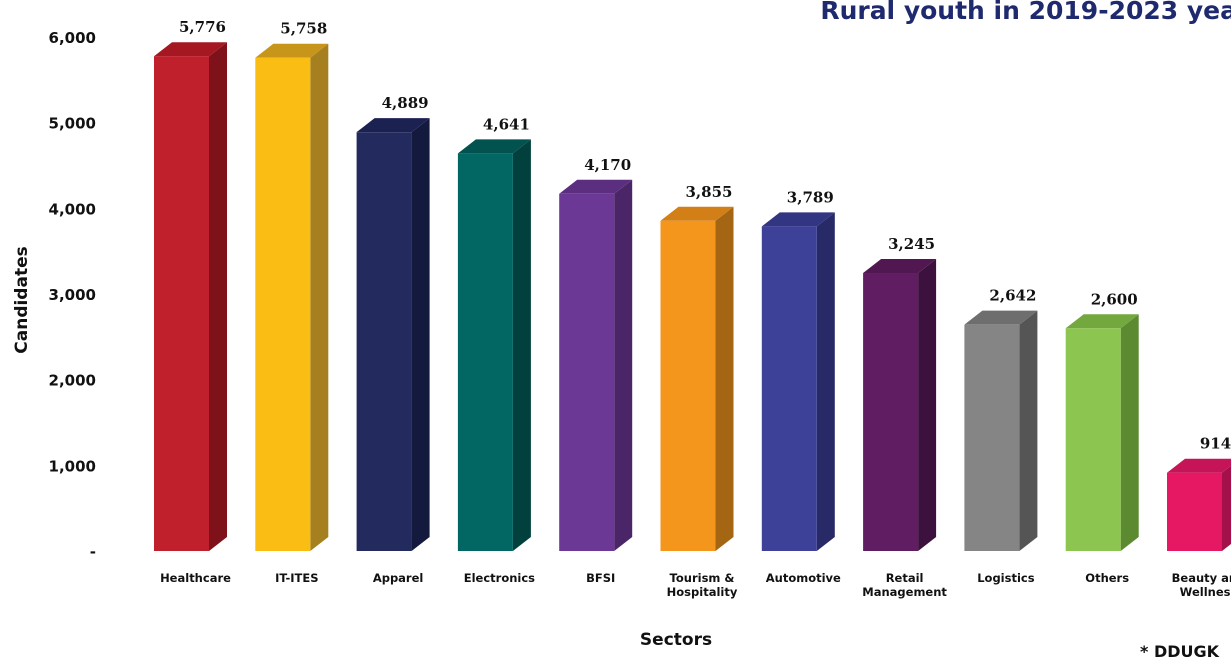 This screenshot has height=661, width=1231. Describe the element at coordinates (709, 192) in the screenshot. I see `bar-value-label: 3,855` at that location.